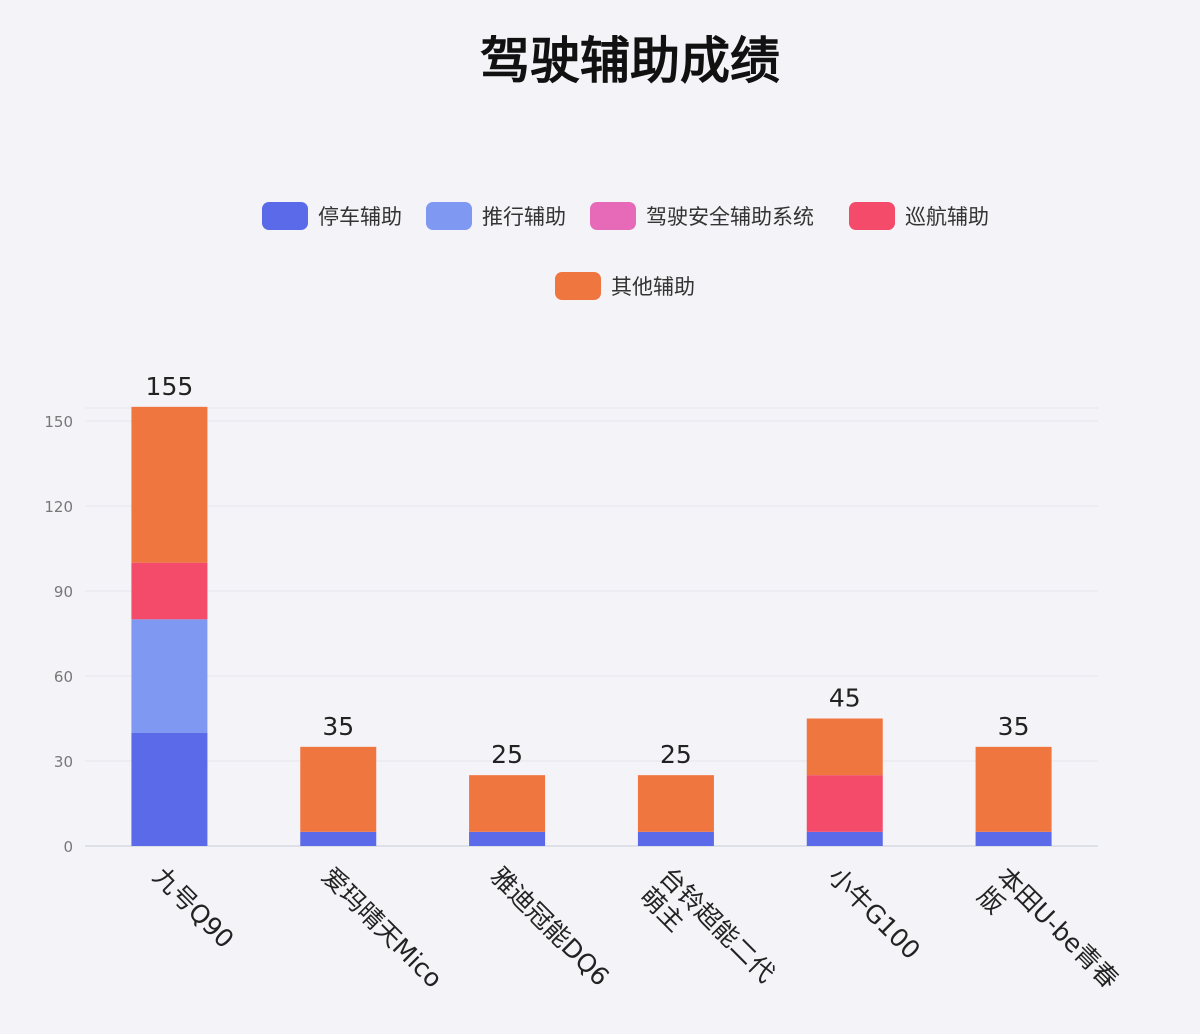 The width and height of the screenshot is (1200, 1034). What do you see at coordinates (653, 287) in the screenshot?
I see `legend-label: 其他辅助` at bounding box center [653, 287].